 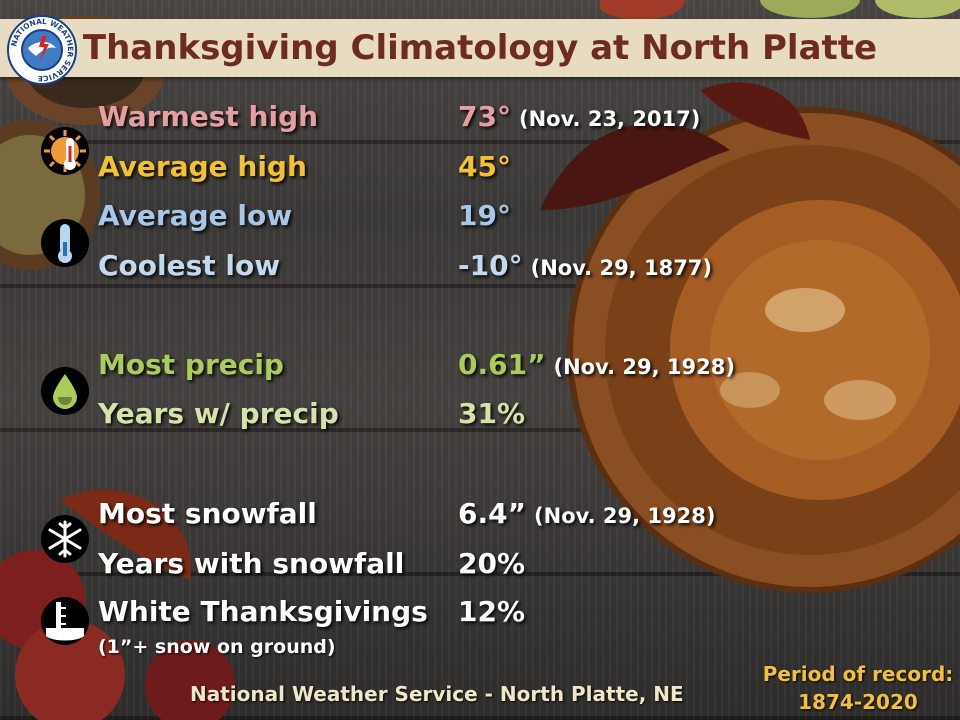 I want to click on years-with-snowfall-value: 20%, so click(x=492, y=563).